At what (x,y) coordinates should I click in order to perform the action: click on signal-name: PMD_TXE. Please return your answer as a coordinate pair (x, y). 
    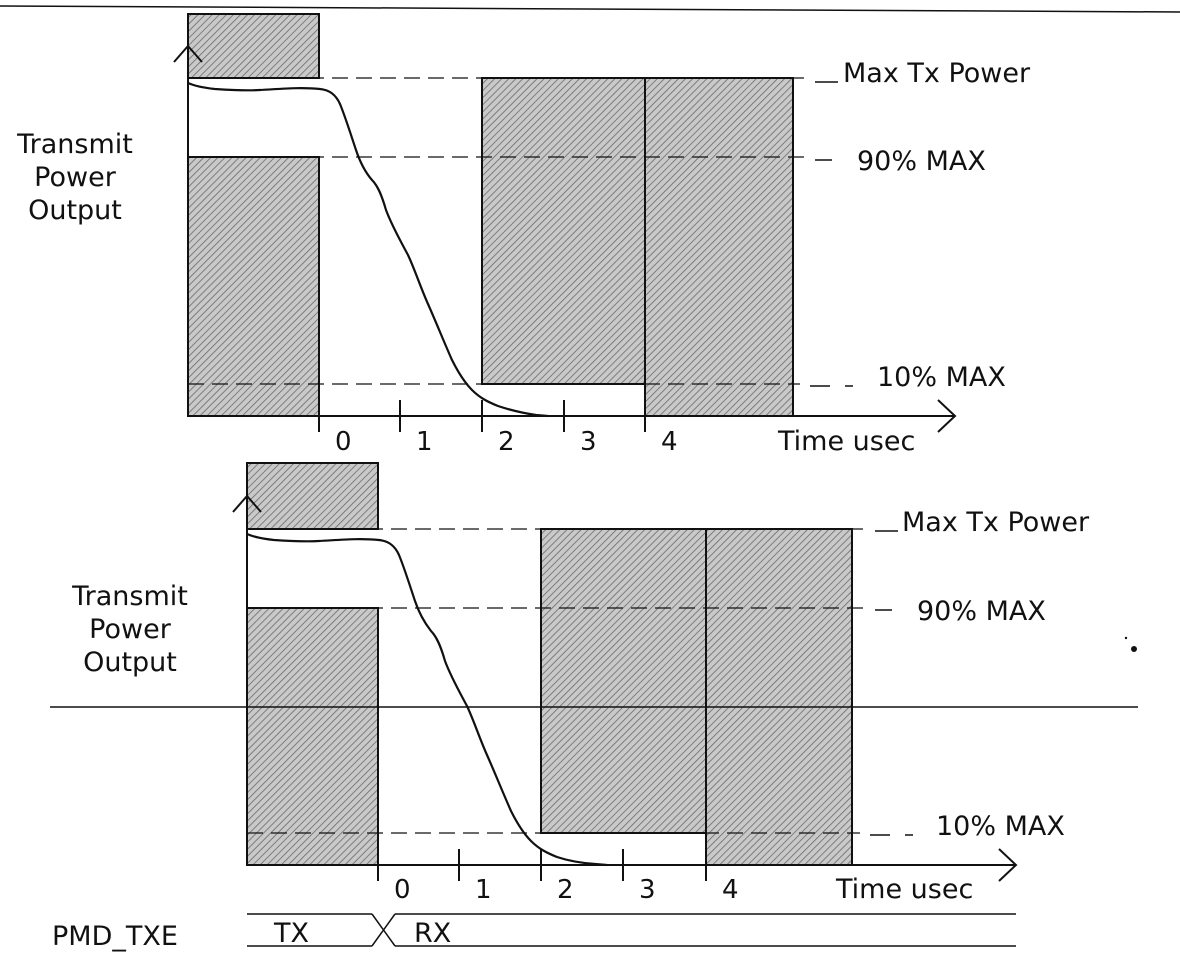
    Looking at the image, I should click on (115, 936).